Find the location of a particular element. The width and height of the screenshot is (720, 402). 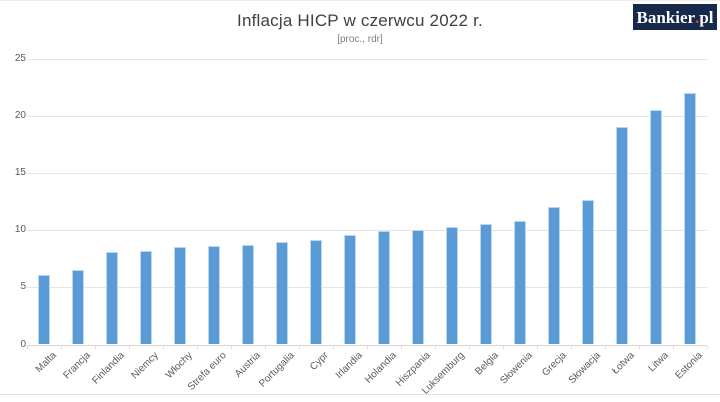

bar-włochy is located at coordinates (180, 296).